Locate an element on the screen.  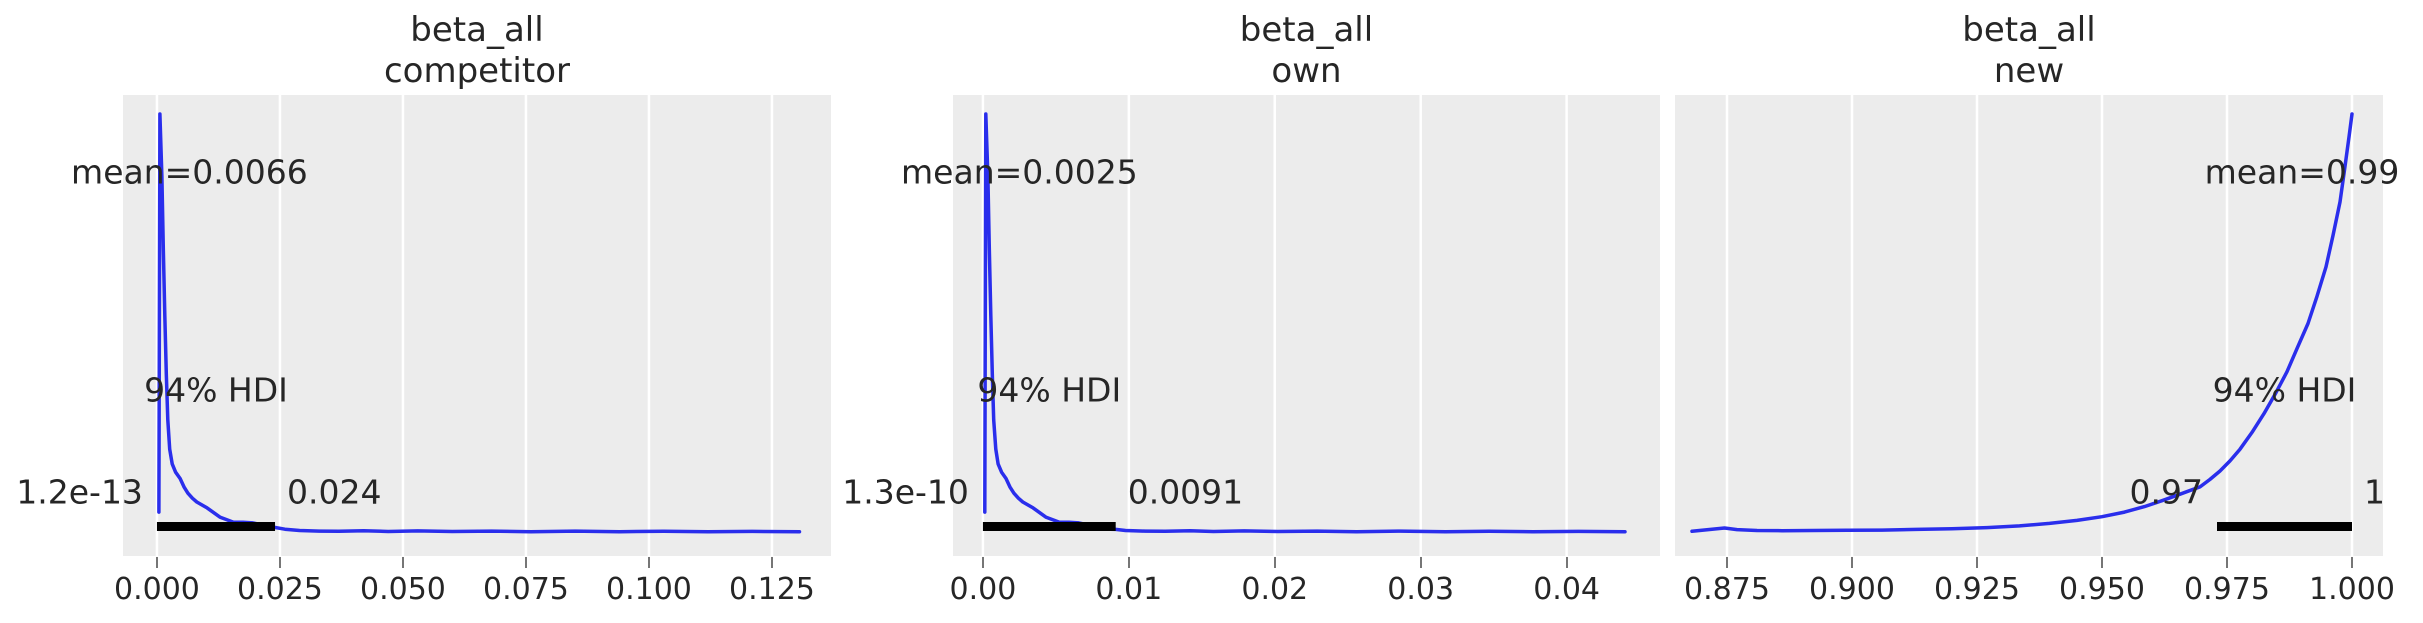
x-tick-label: 0.975 is located at coordinates (2227, 589).